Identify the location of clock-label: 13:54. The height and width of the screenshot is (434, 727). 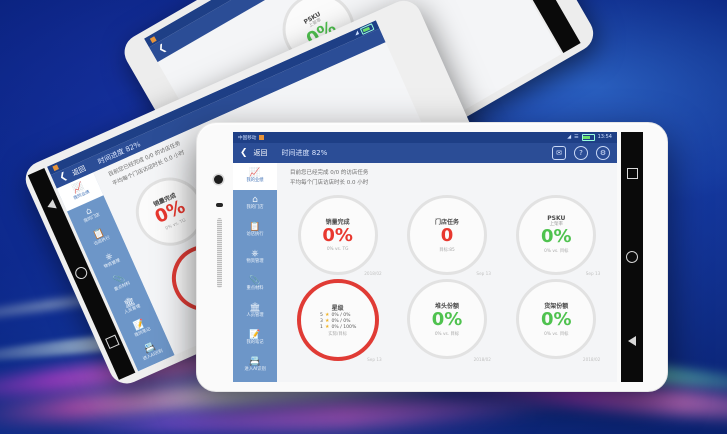
(604, 137).